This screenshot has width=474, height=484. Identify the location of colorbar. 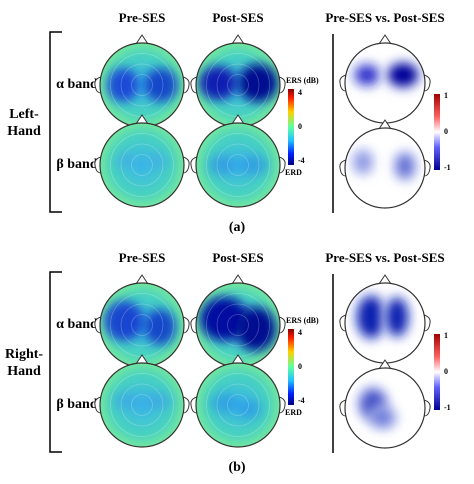
(291, 367).